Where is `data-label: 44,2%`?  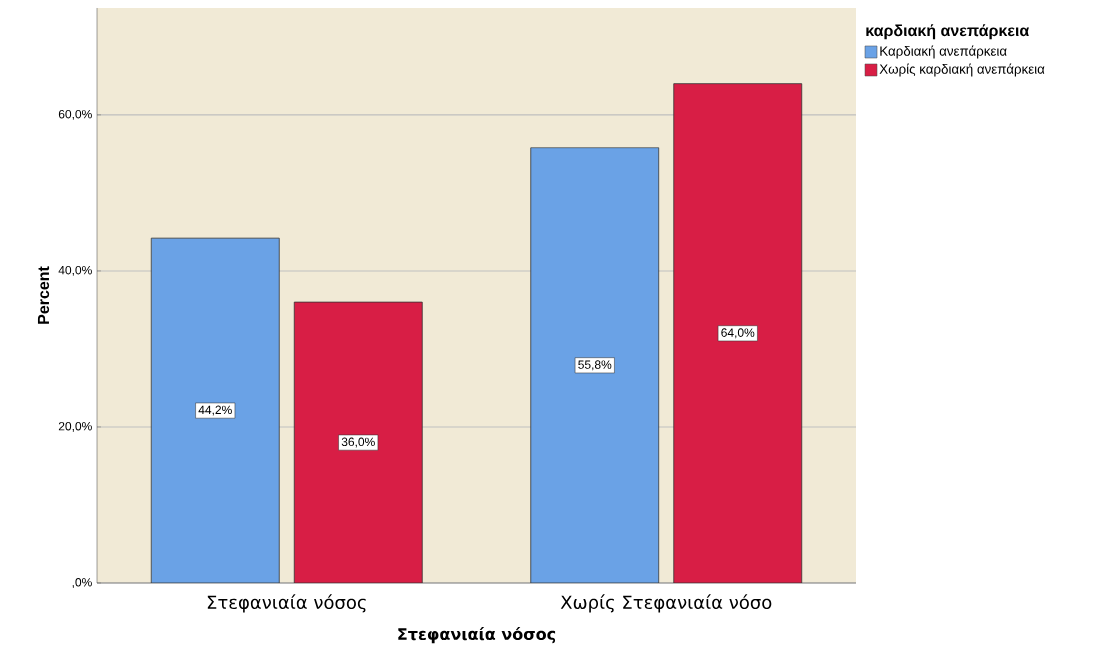
data-label: 44,2% is located at coordinates (215, 410).